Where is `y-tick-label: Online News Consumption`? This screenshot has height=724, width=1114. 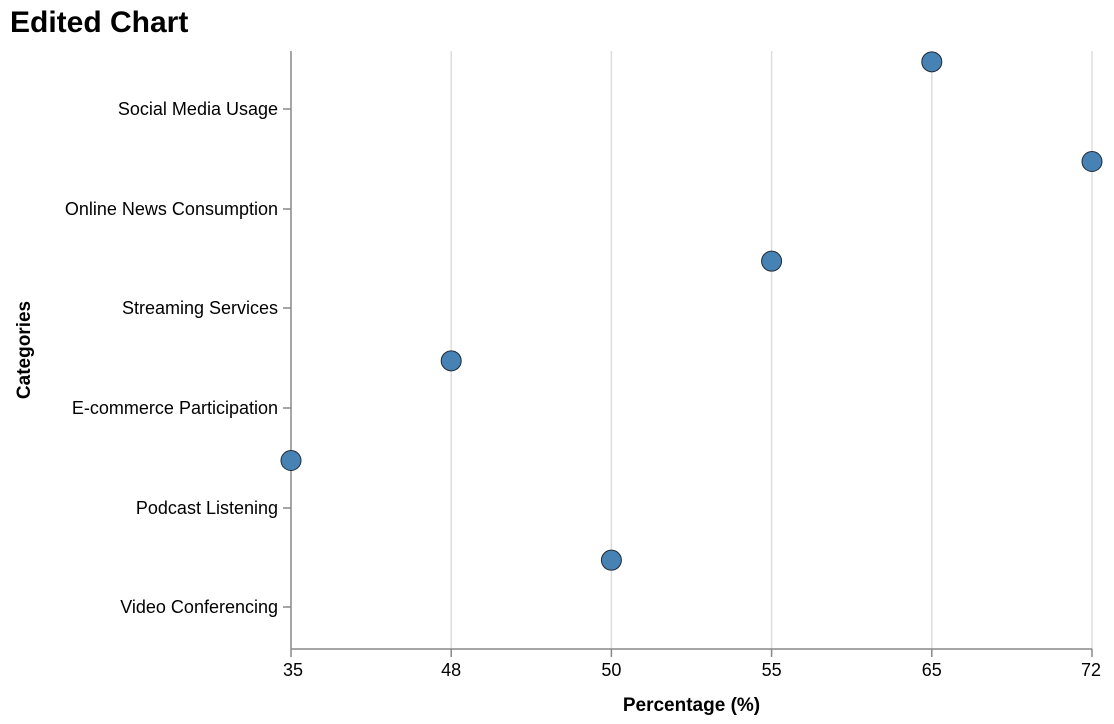 y-tick-label: Online News Consumption is located at coordinates (171, 209).